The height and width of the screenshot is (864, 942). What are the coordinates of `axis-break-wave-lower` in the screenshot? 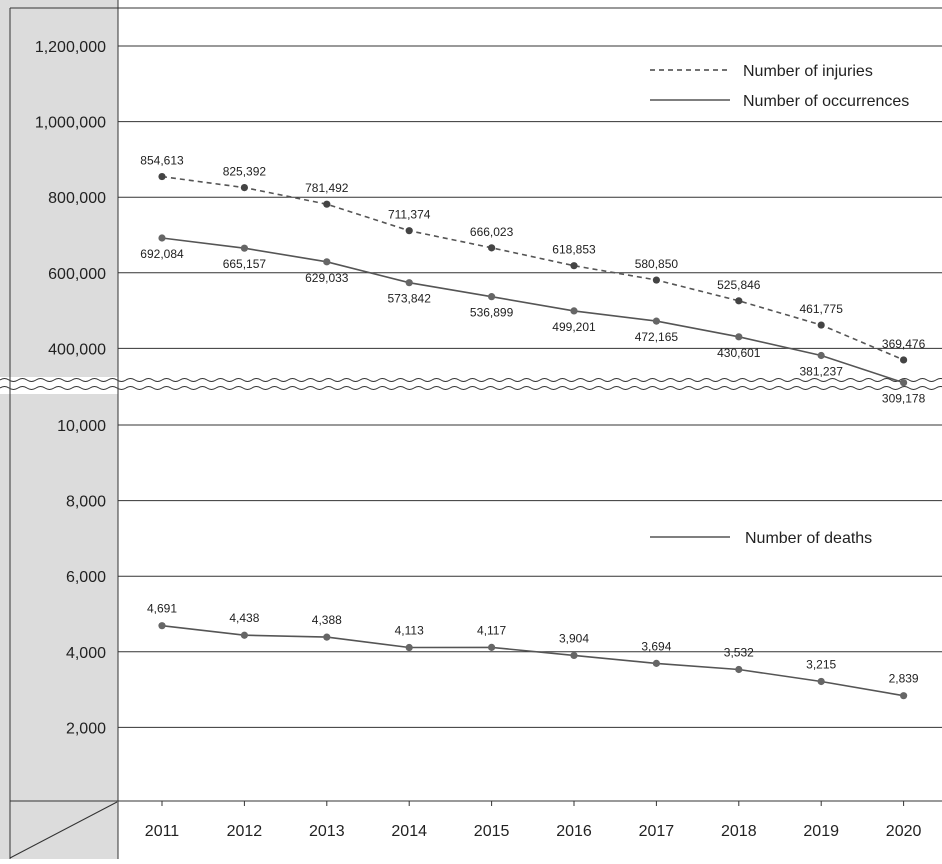 It's located at (471, 388).